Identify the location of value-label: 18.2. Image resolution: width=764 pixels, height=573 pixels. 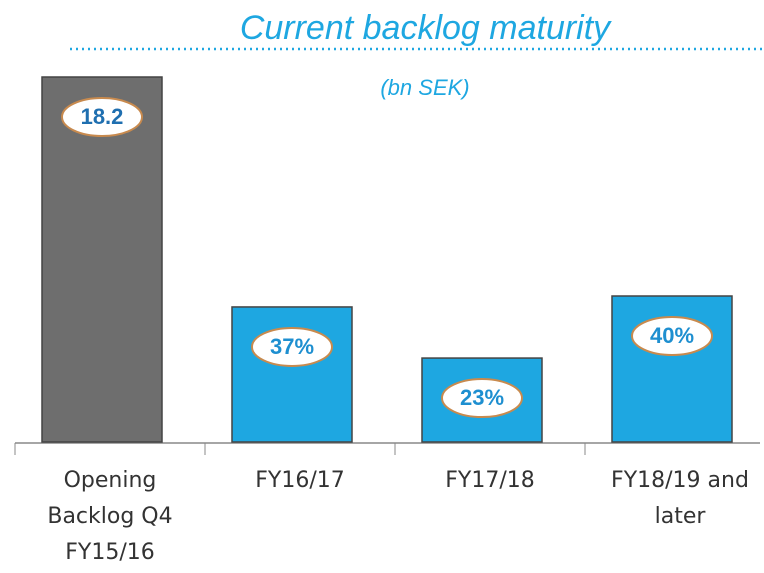
(102, 116).